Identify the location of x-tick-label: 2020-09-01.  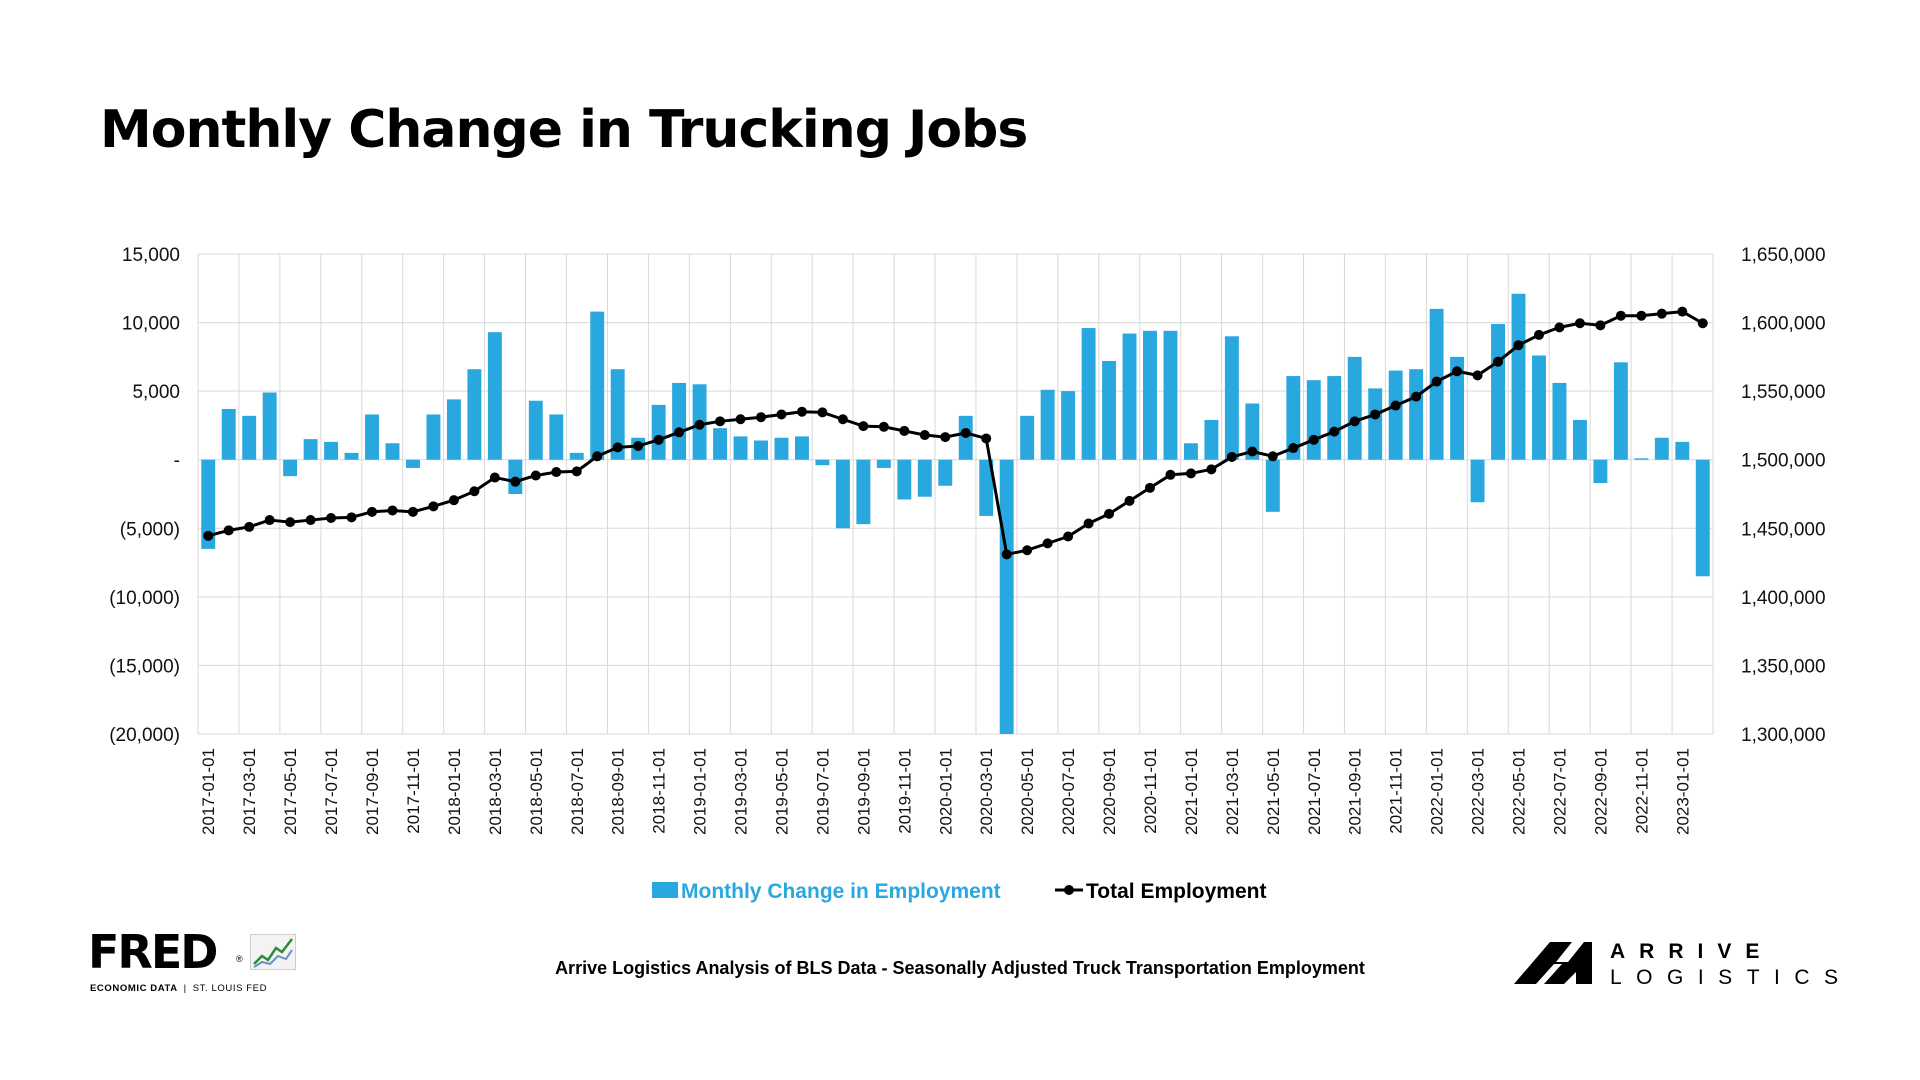
(1109, 791).